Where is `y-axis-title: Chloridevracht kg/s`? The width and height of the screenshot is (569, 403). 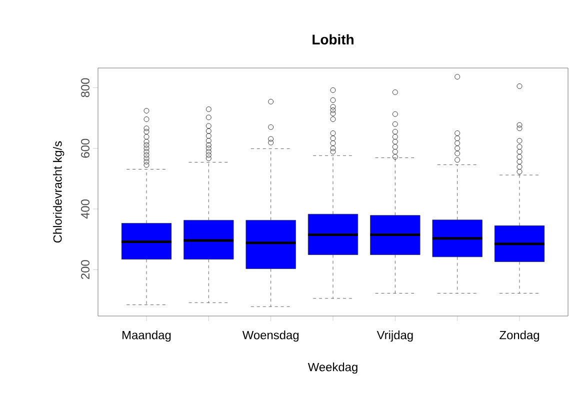 y-axis-title: Chloridevracht kg/s is located at coordinates (58, 192).